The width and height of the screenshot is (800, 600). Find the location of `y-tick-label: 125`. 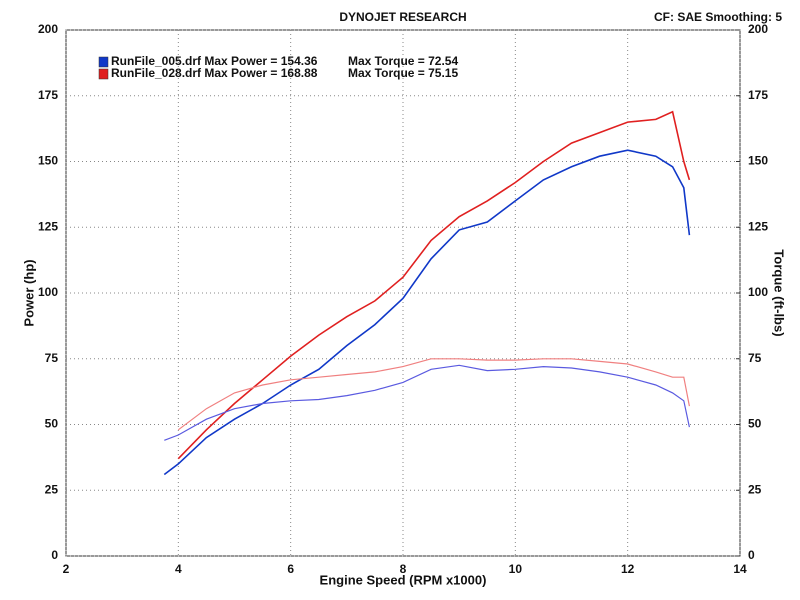

y-tick-label: 125 is located at coordinates (48, 226).